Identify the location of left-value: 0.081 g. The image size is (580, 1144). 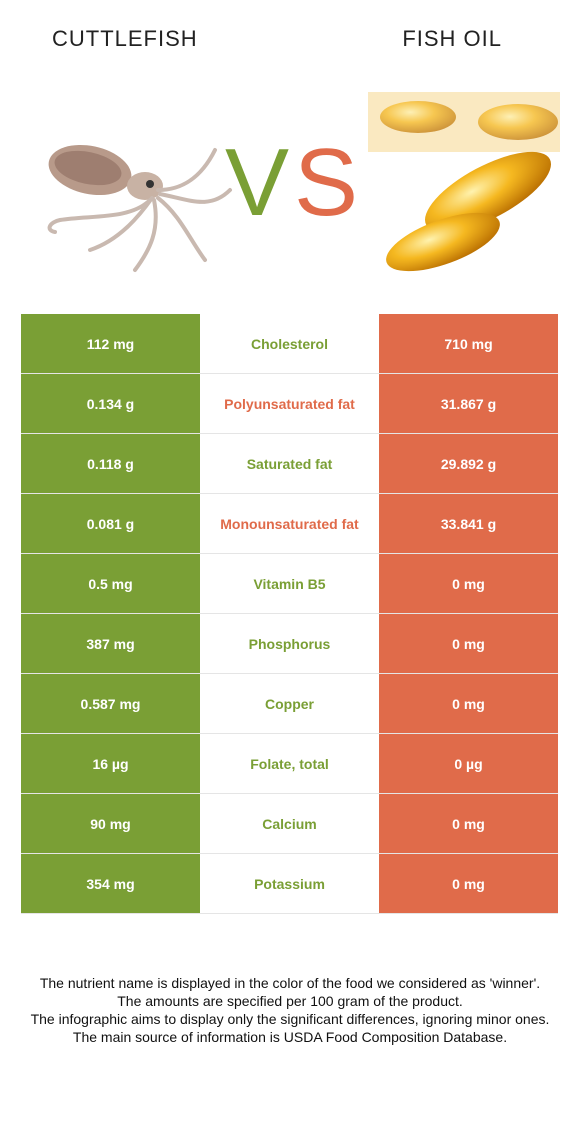
(110, 523).